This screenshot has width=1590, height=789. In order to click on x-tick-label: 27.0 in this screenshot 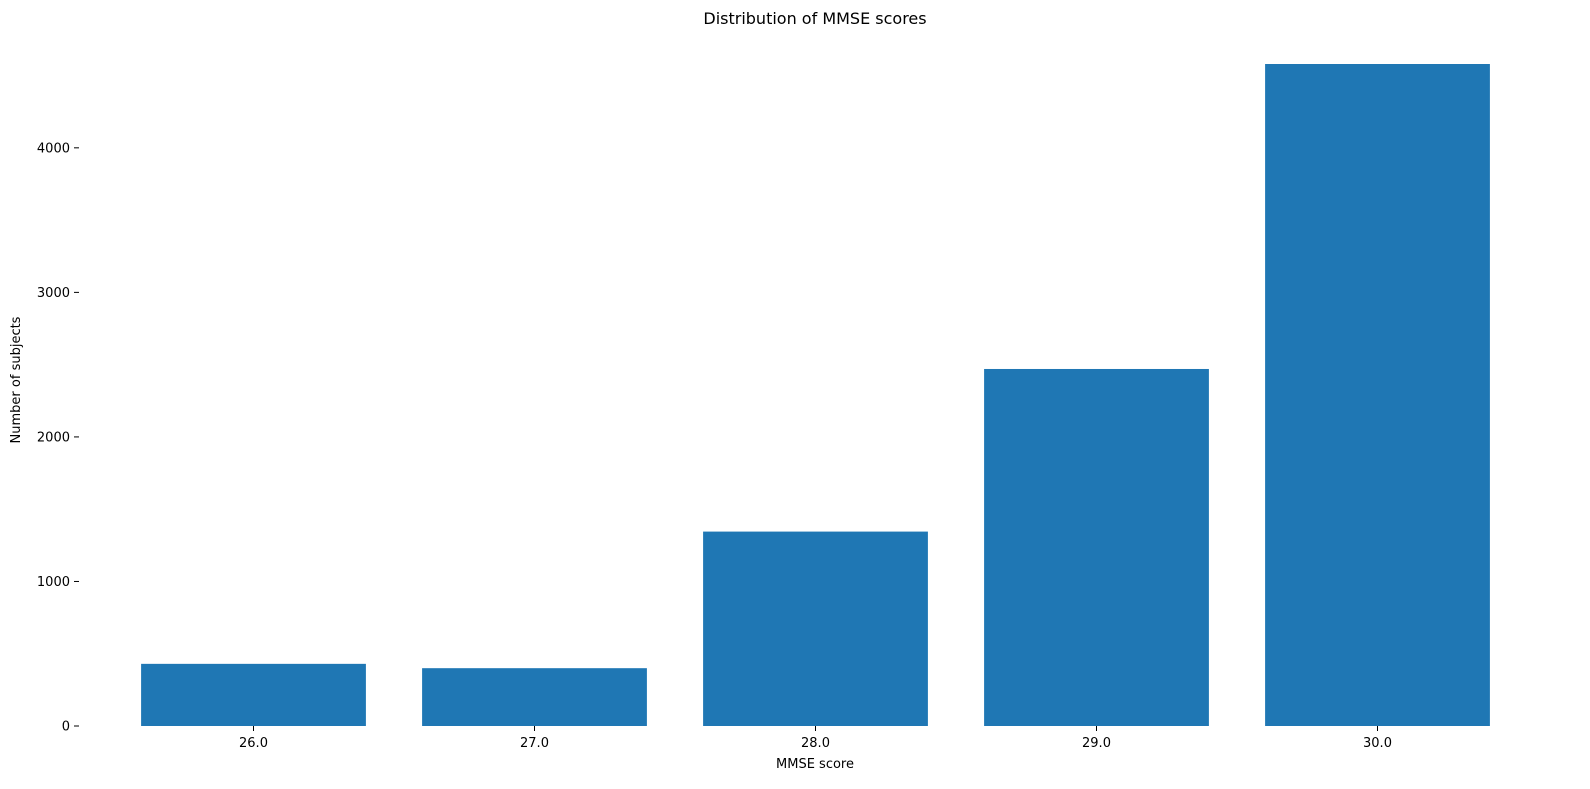, I will do `click(534, 743)`.